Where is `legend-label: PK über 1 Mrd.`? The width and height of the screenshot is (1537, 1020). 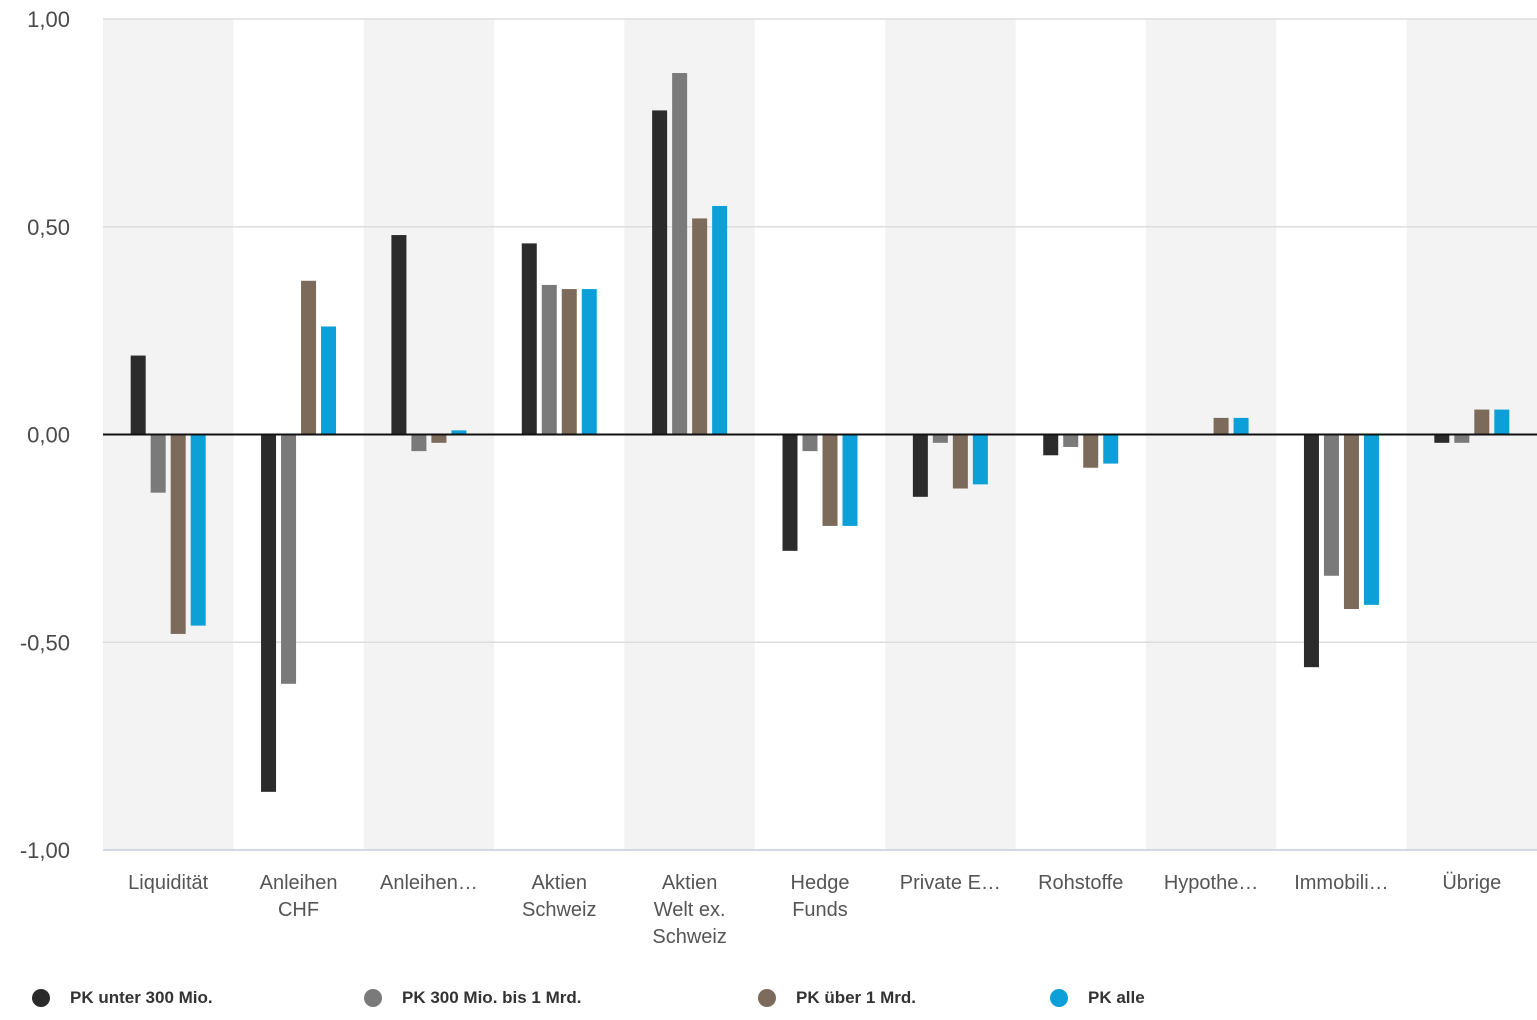 legend-label: PK über 1 Mrd. is located at coordinates (856, 997).